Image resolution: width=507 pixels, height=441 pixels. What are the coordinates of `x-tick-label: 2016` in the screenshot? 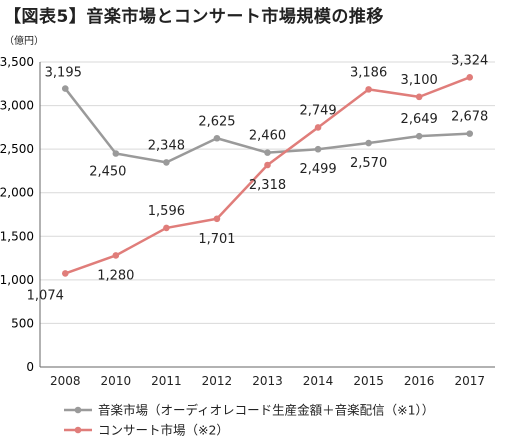 It's located at (419, 381).